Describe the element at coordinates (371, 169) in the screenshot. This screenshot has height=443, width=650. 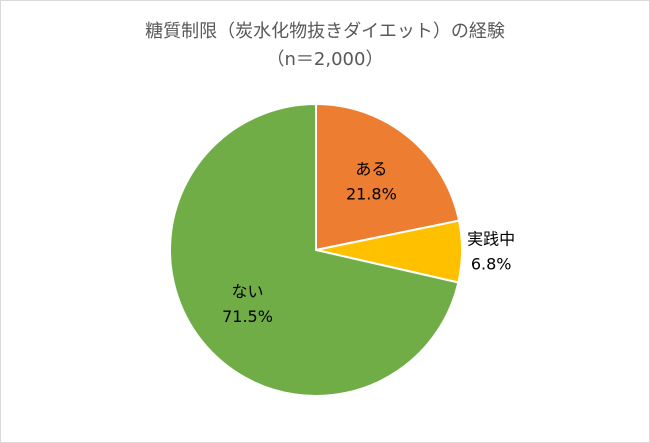
I see `slice-label: ある` at that location.